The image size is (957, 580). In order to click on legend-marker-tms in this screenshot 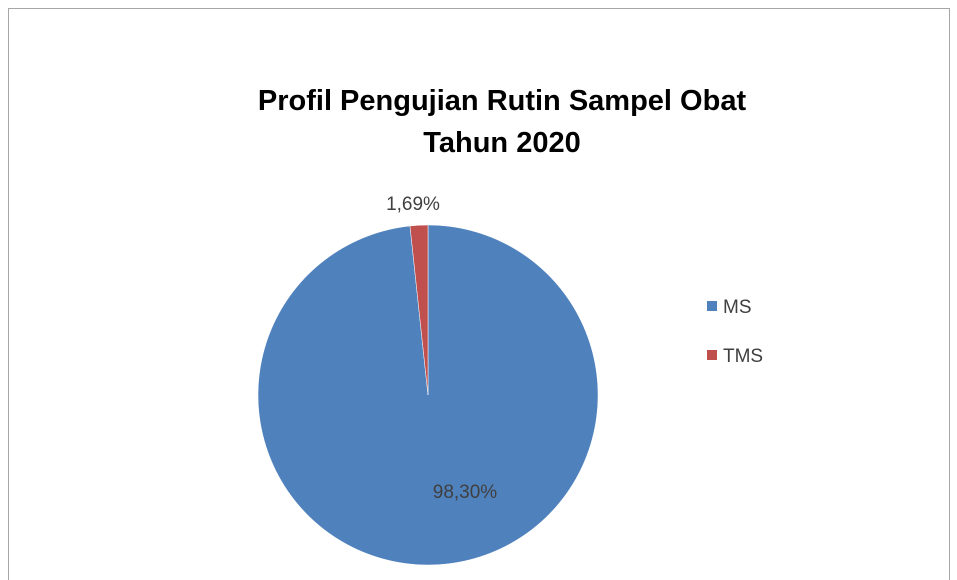, I will do `click(712, 355)`.